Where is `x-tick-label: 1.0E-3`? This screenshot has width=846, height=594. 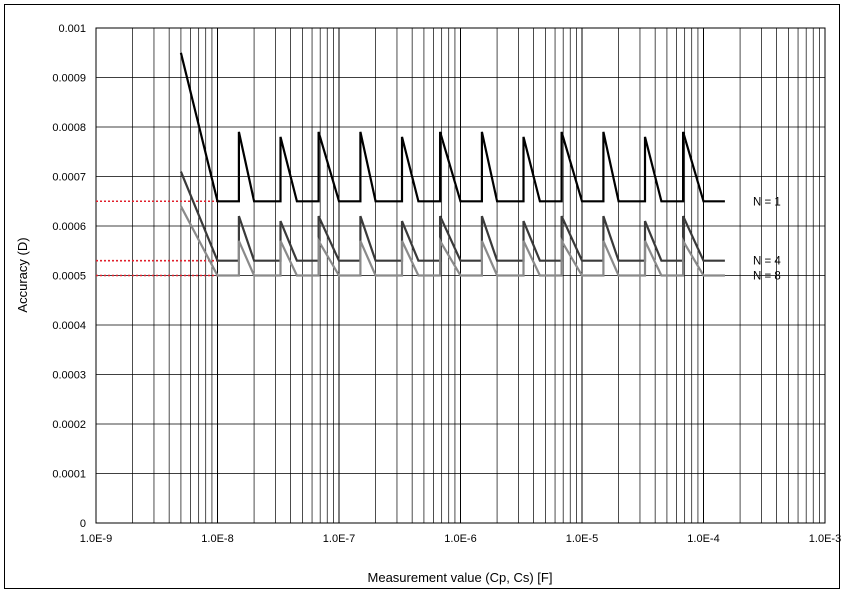 x-tick-label: 1.0E-3 is located at coordinates (825, 539).